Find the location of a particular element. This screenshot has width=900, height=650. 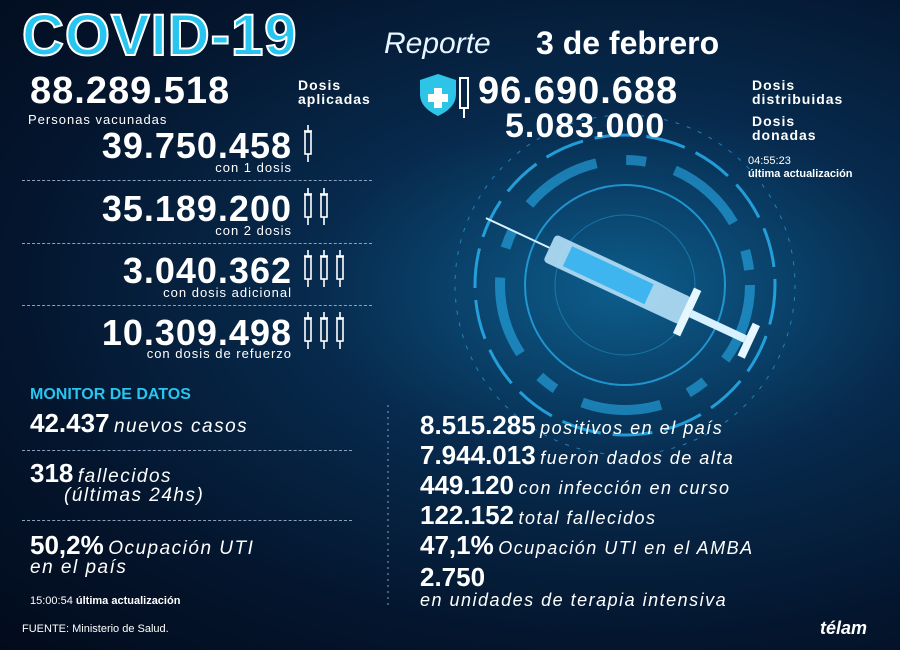

brand: télam is located at coordinates (844, 628).